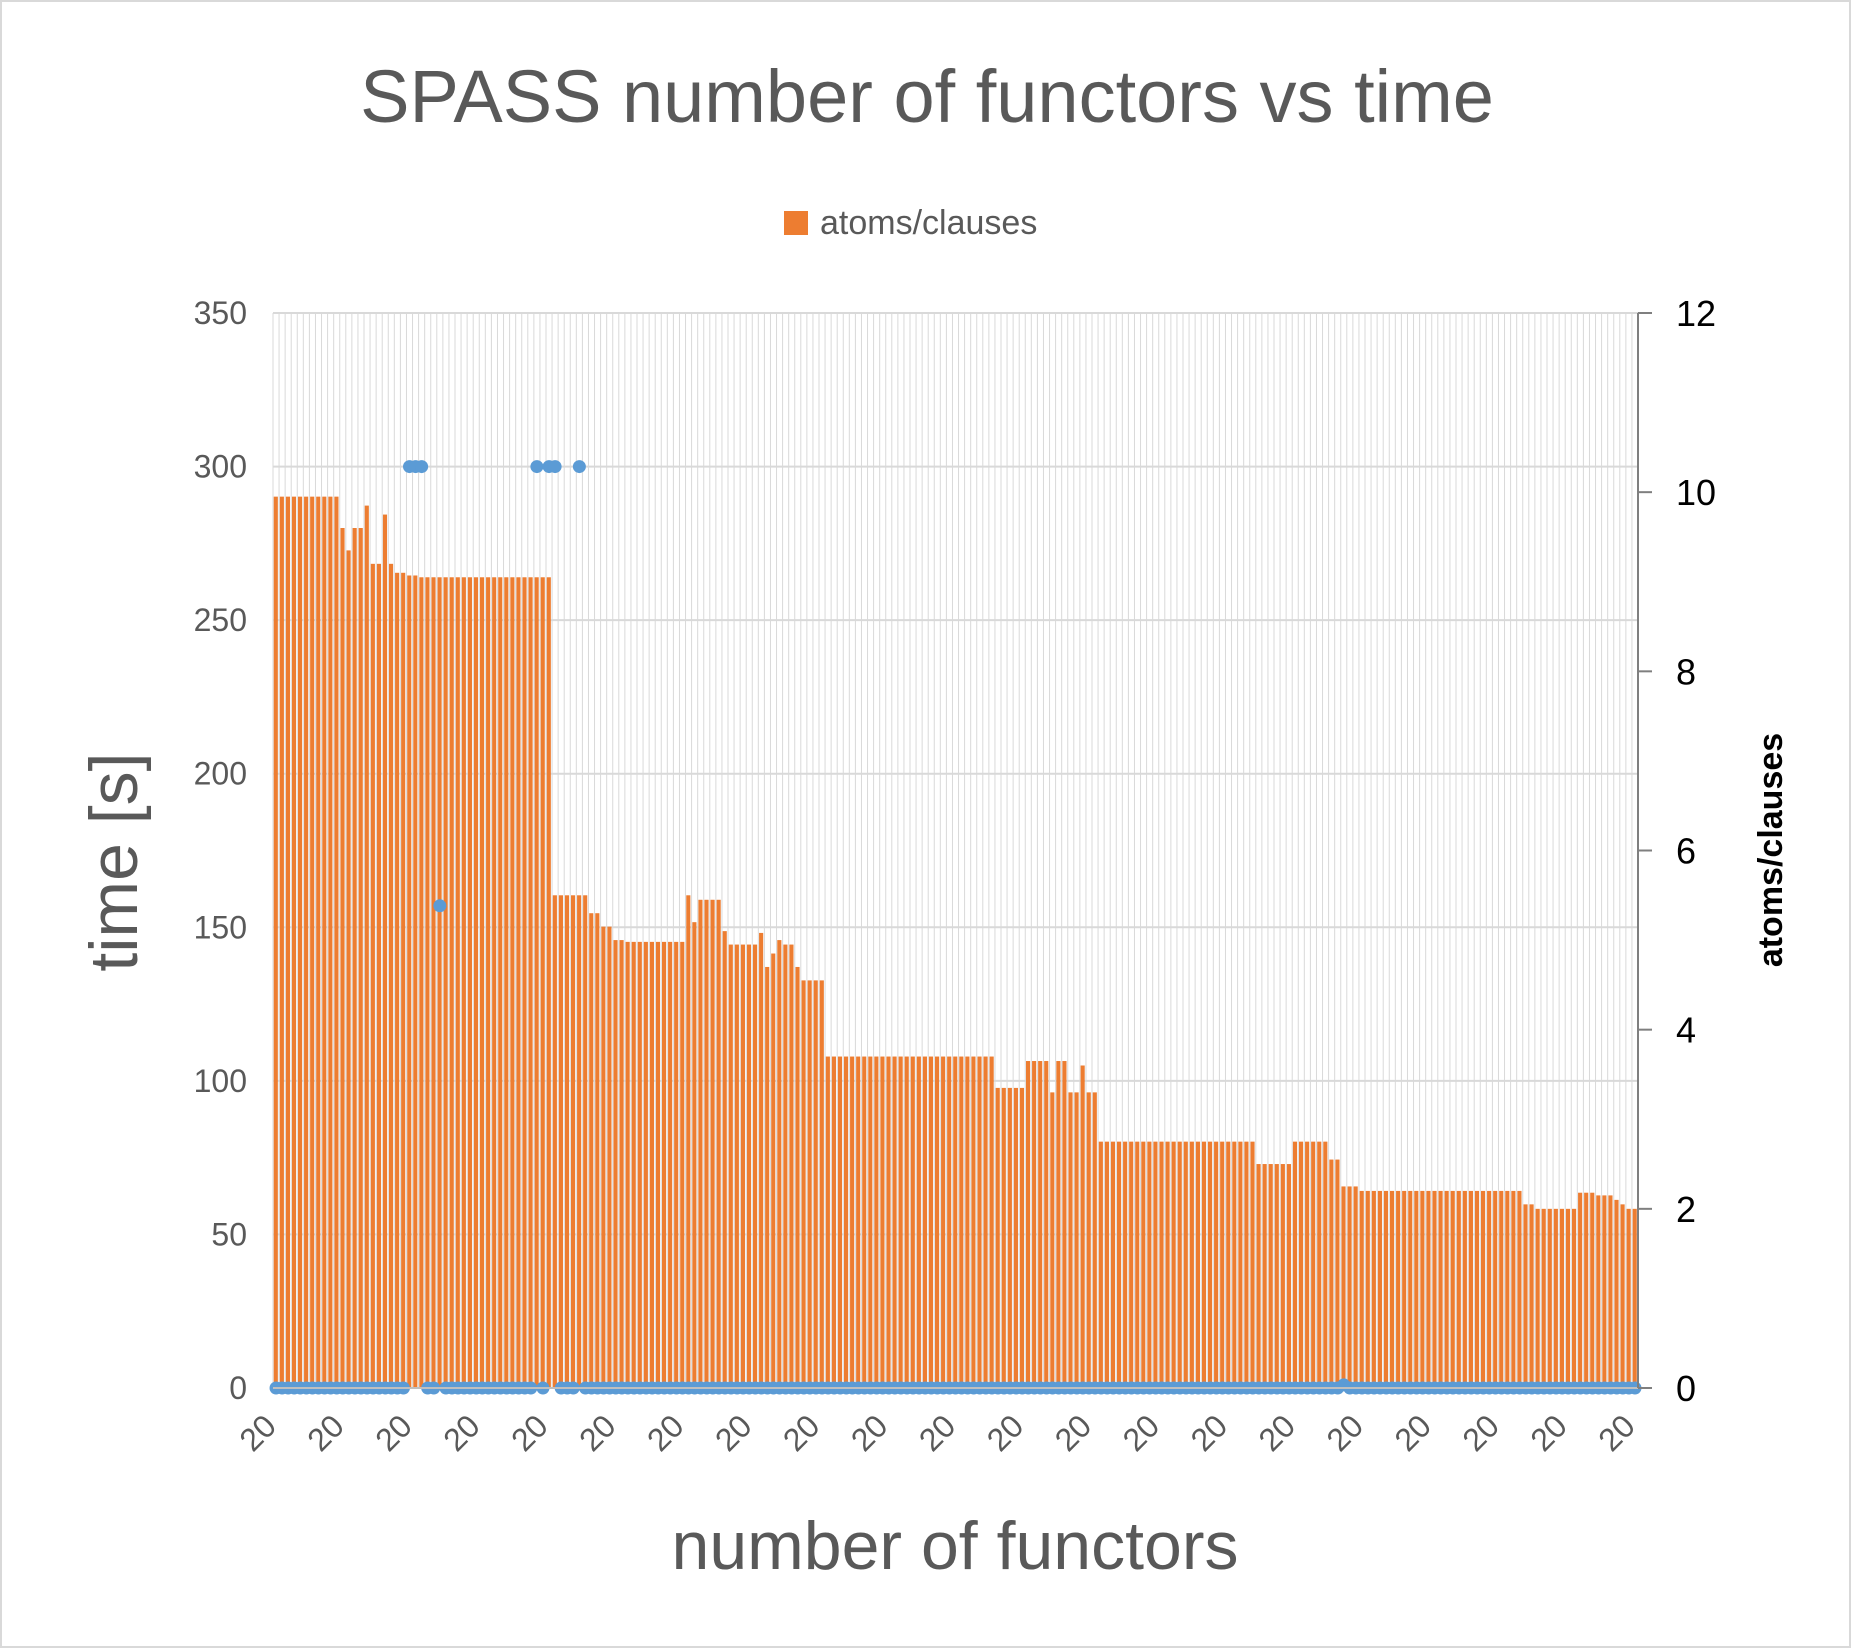 The image size is (1851, 1648). What do you see at coordinates (955, 1546) in the screenshot?
I see `x-axis-title: number of functors` at bounding box center [955, 1546].